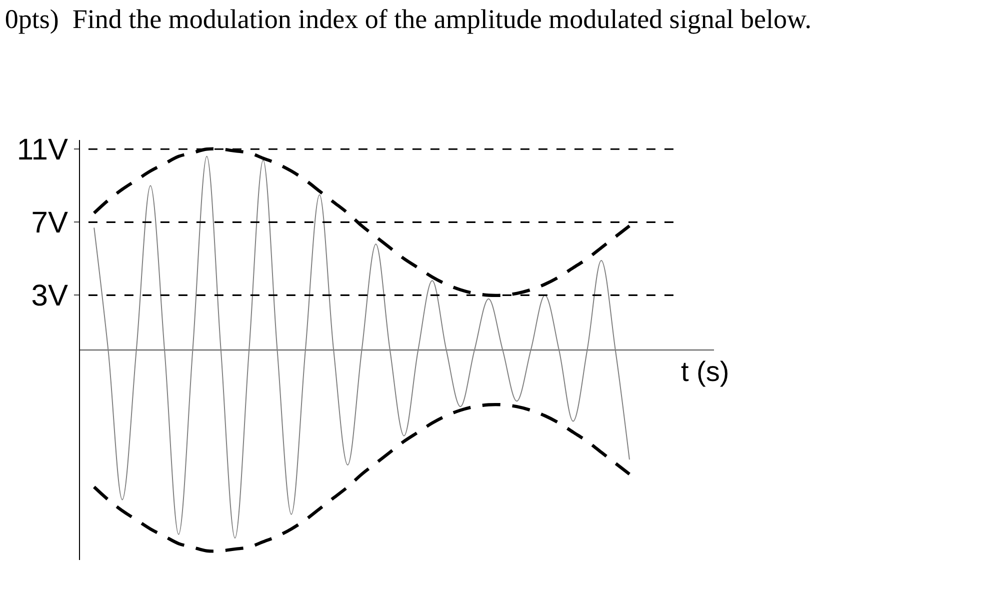  What do you see at coordinates (362, 477) in the screenshot?
I see `line-series` at bounding box center [362, 477].